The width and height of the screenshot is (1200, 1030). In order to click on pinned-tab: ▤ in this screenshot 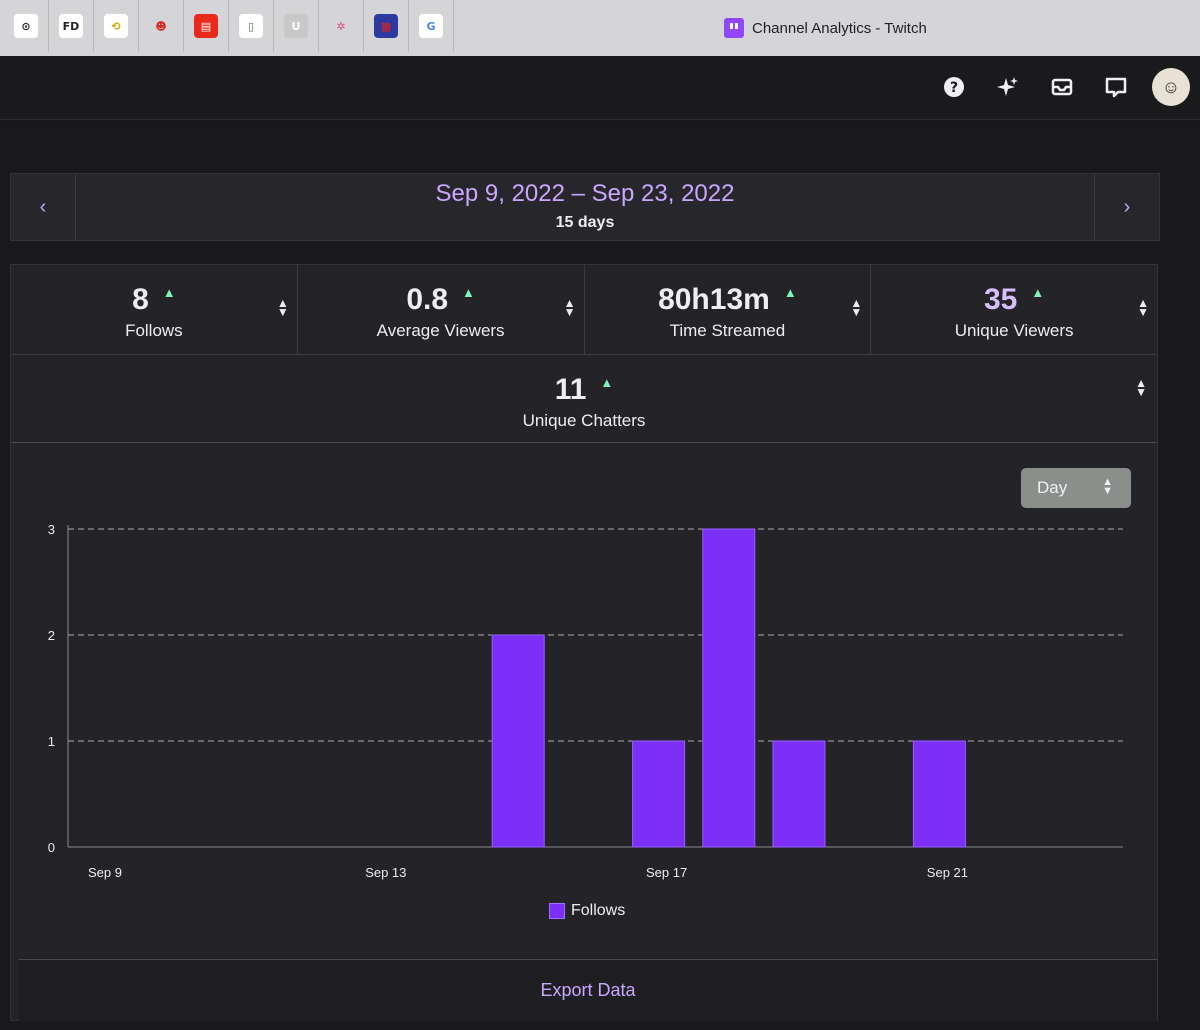, I will do `click(206, 26)`.